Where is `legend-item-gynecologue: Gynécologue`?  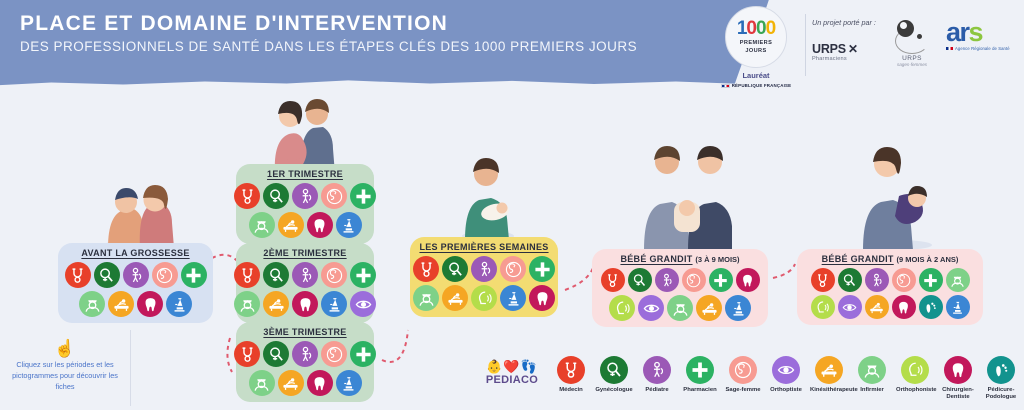 legend-item-gynecologue: Gynécologue is located at coordinates (614, 379).